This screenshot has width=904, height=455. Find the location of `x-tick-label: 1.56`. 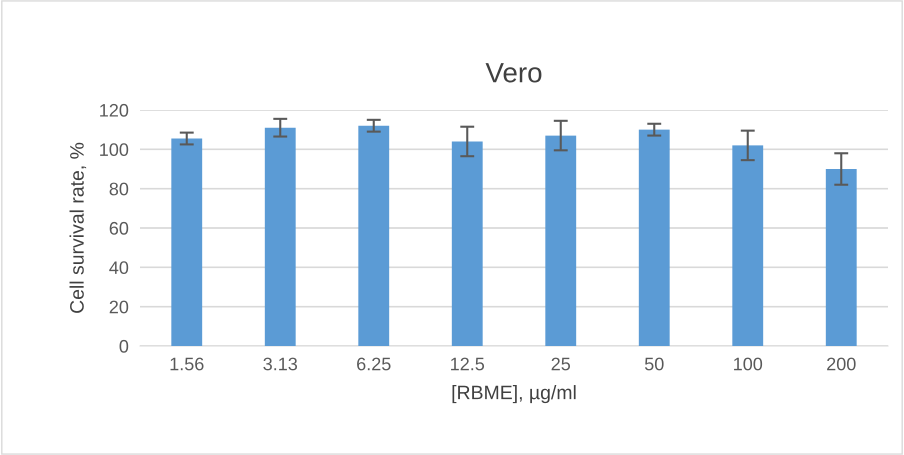

x-tick-label: 1.56 is located at coordinates (187, 364).